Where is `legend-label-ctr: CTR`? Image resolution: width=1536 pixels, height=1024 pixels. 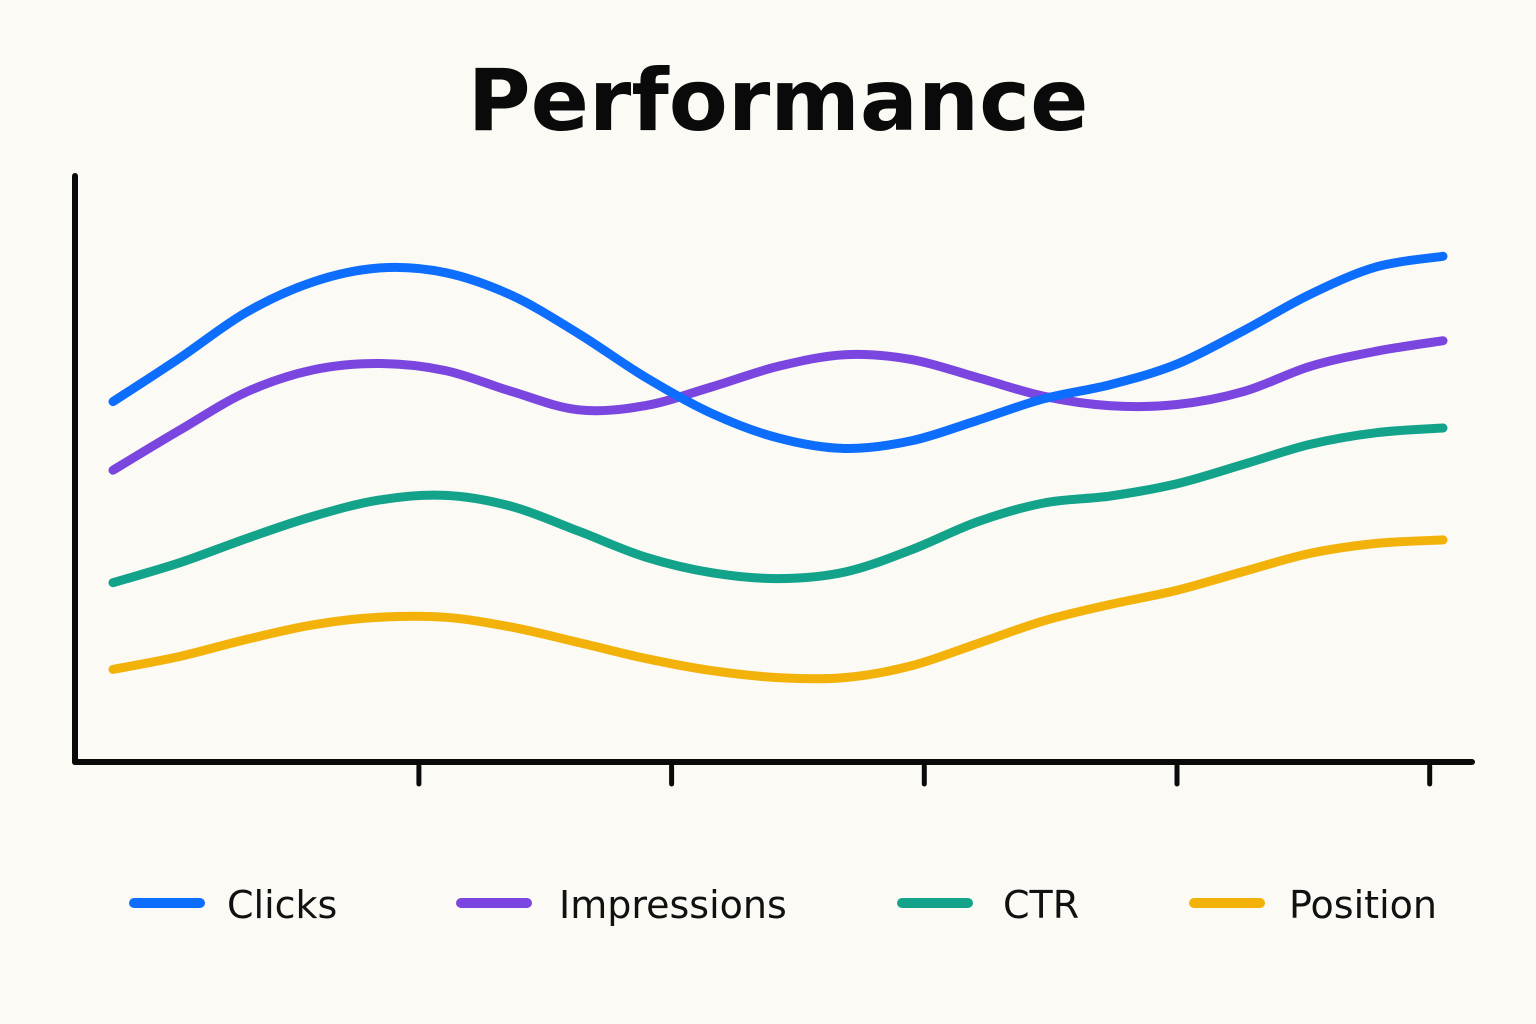
legend-label-ctr: CTR is located at coordinates (1041, 905).